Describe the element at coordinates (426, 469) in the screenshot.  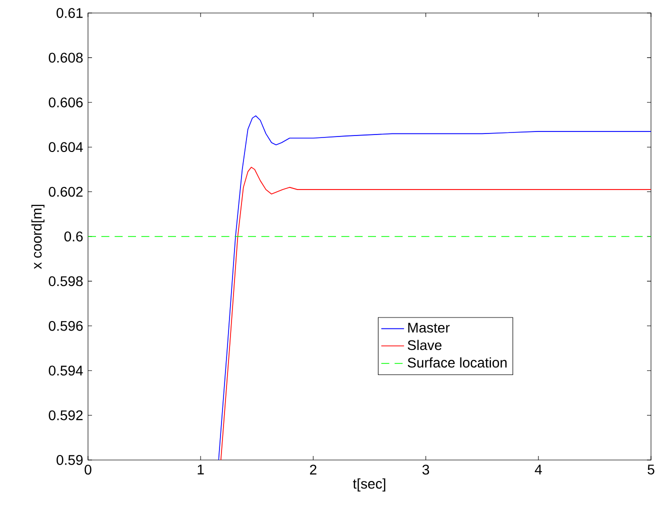
I see `x-tick-label: 3` at that location.